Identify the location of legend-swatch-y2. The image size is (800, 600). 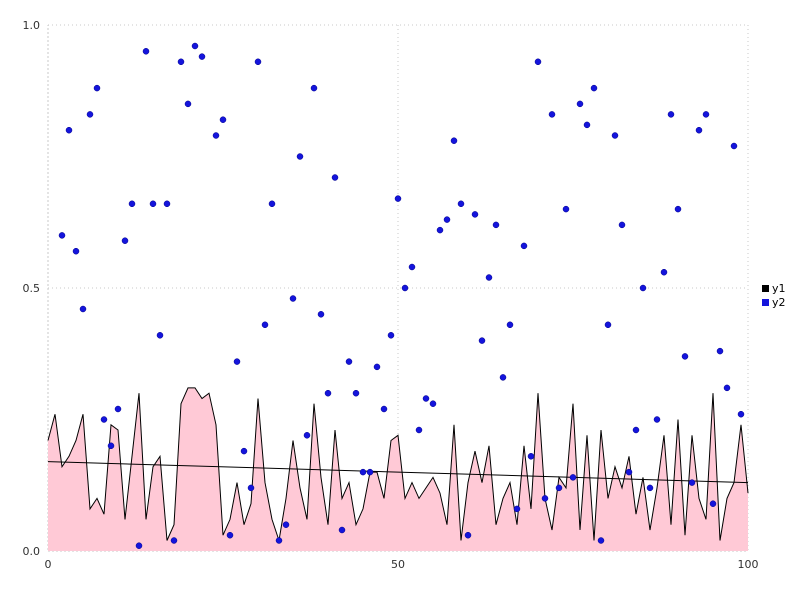
(765, 302).